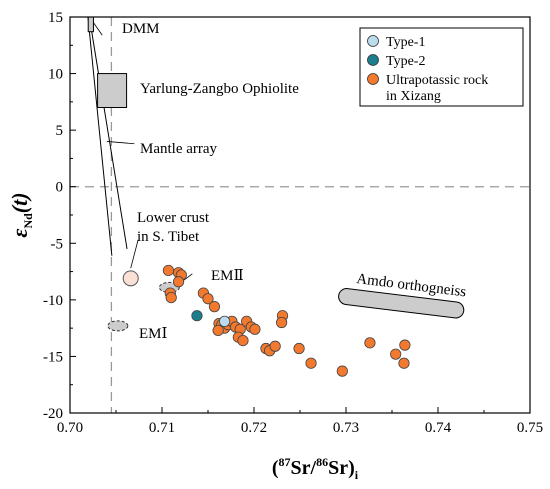 This screenshot has width=550, height=489. I want to click on x-title-sup1: 87, so click(285, 462).